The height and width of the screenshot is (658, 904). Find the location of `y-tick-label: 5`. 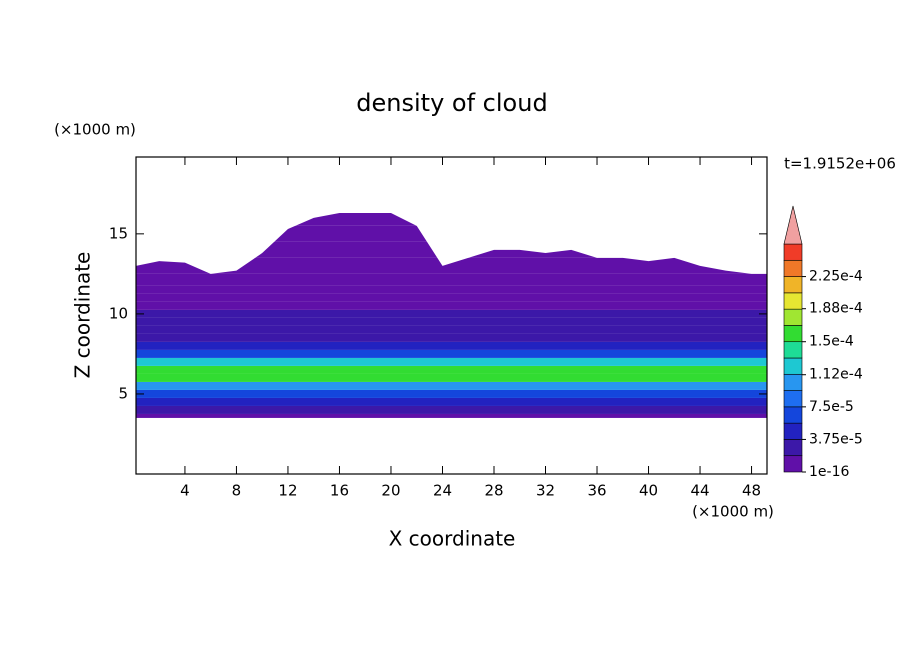

y-tick-label: 5 is located at coordinates (123, 393).